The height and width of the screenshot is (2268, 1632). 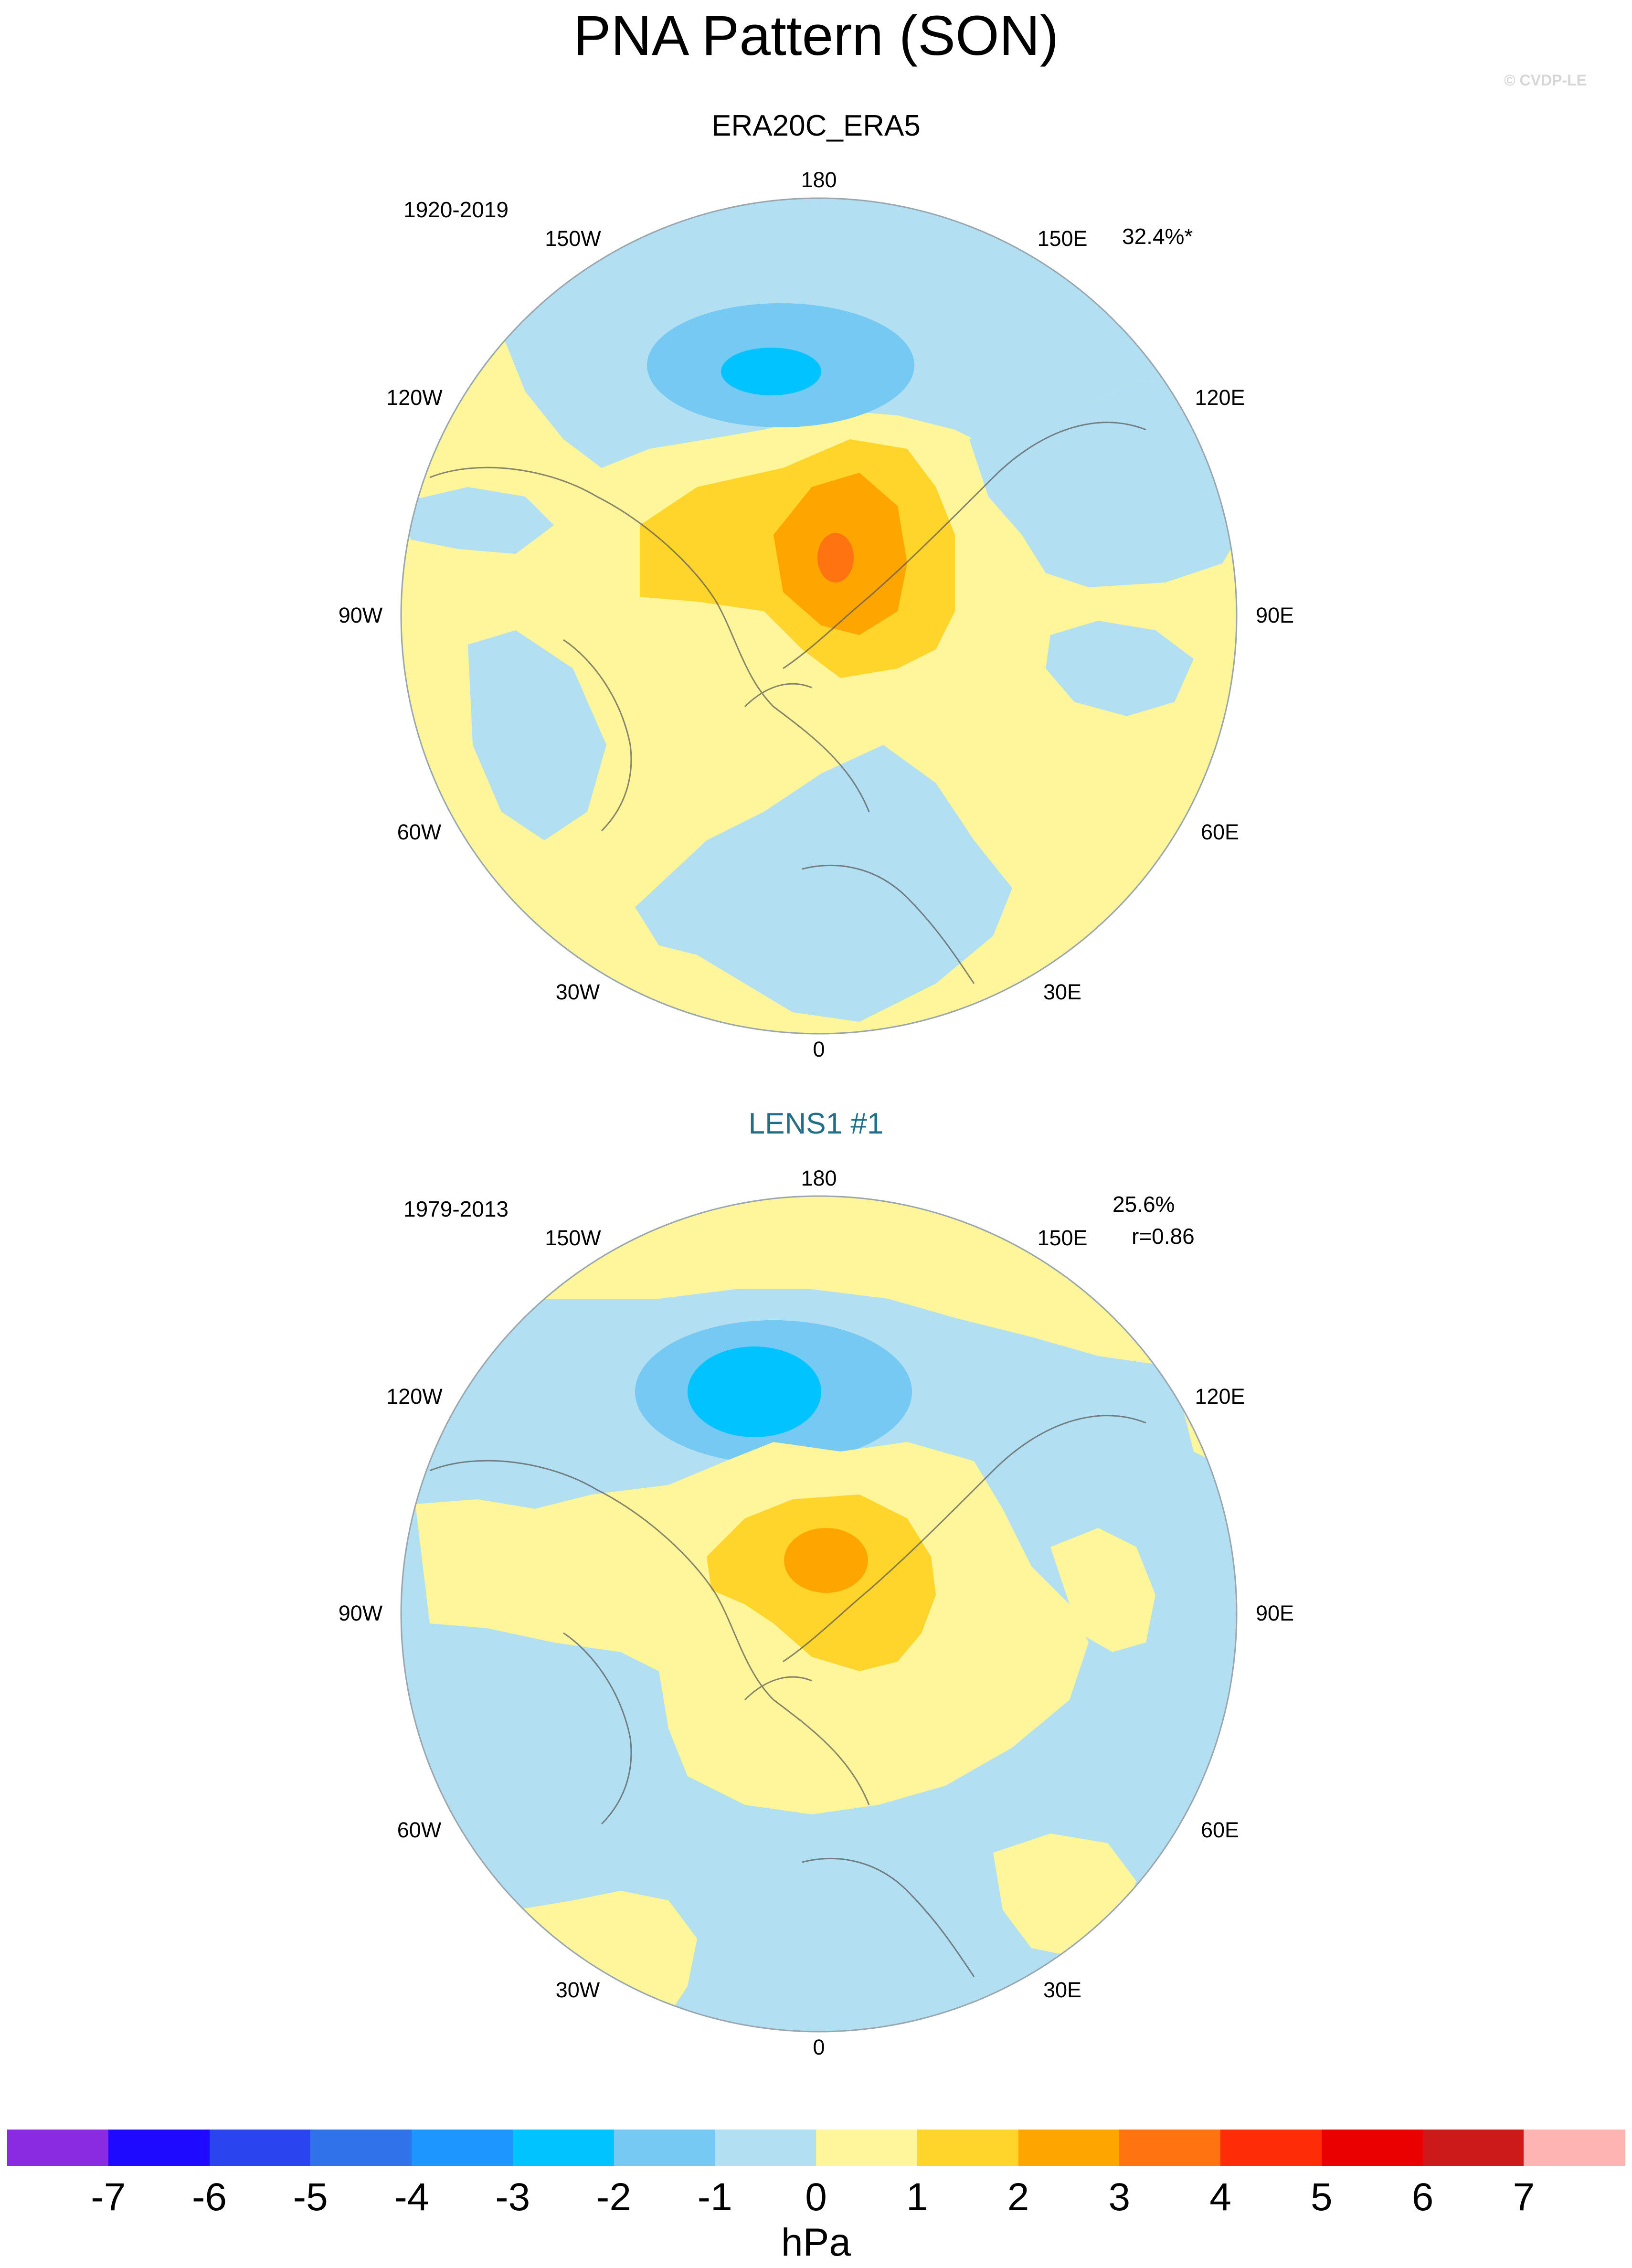 I want to click on colorbar-tick-label: -6, so click(x=209, y=2197).